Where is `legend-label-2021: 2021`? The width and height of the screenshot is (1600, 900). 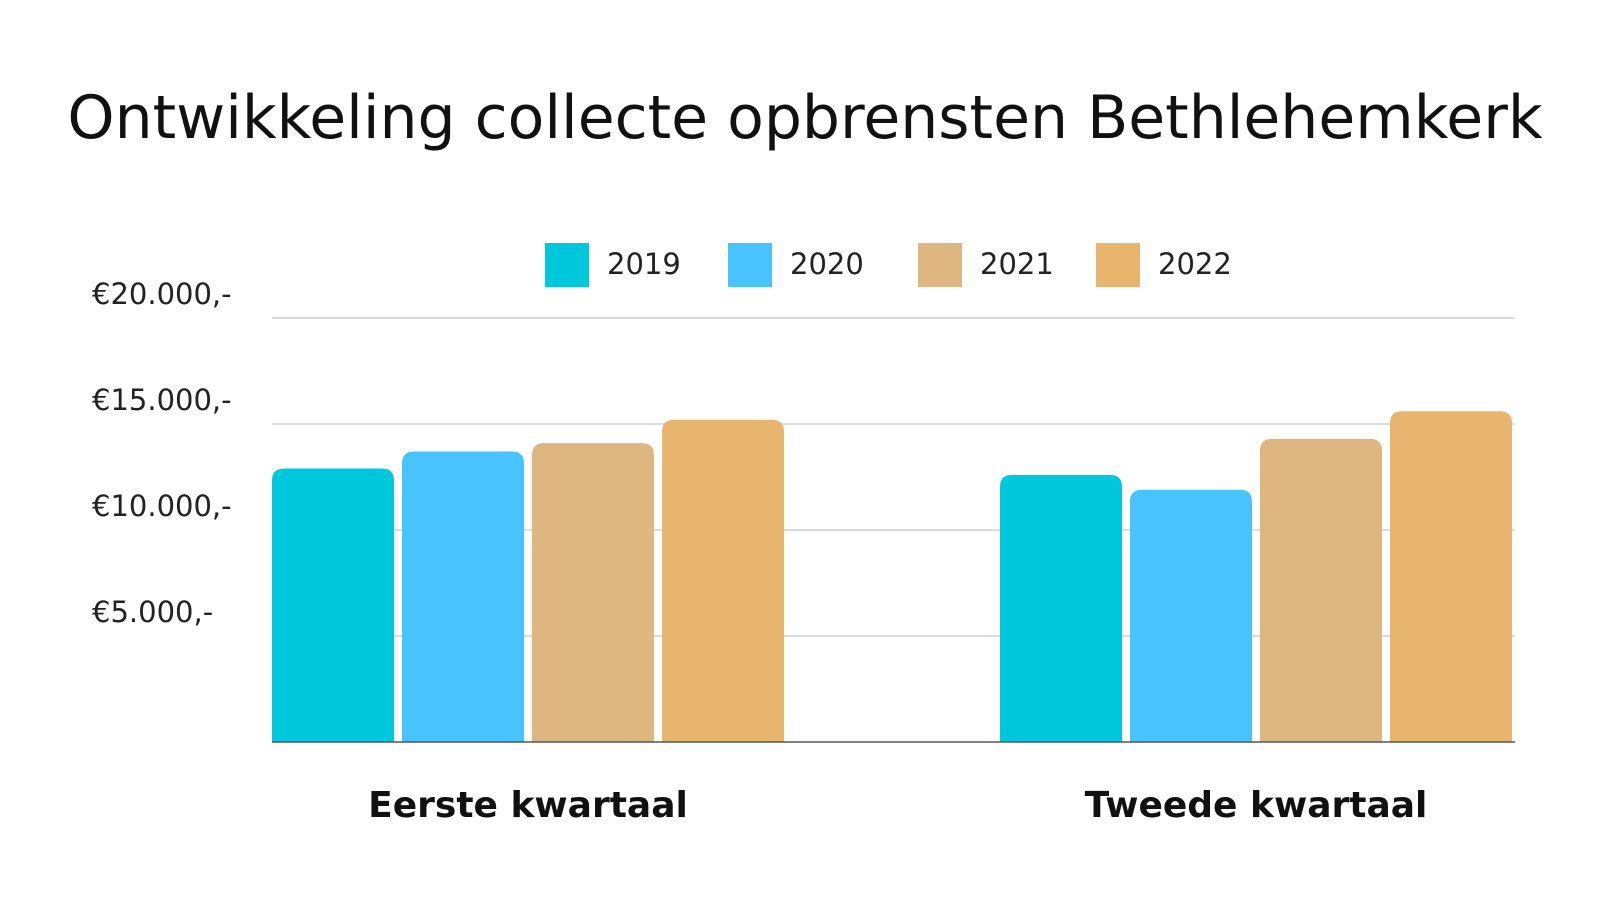
legend-label-2021: 2021 is located at coordinates (1017, 264).